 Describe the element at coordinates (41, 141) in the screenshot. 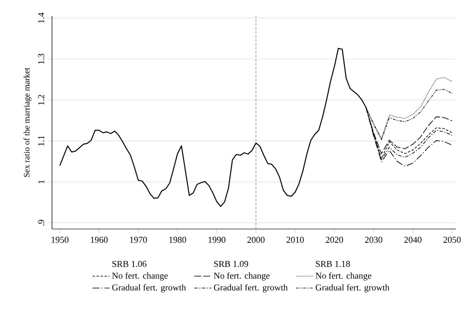

I see `y-tick-label: 1.1` at that location.